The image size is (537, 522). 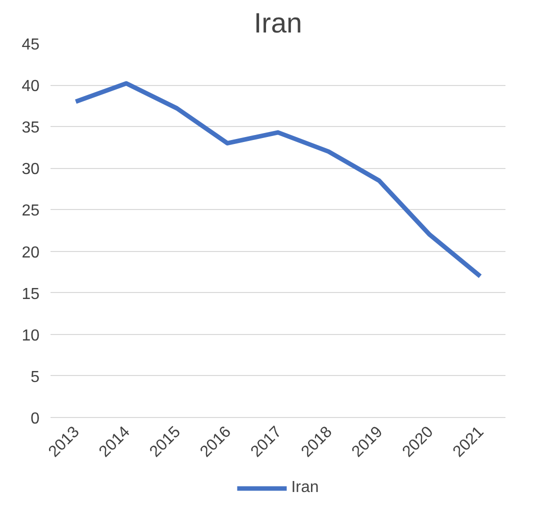 I want to click on y-tick-label: 5, so click(x=35, y=377).